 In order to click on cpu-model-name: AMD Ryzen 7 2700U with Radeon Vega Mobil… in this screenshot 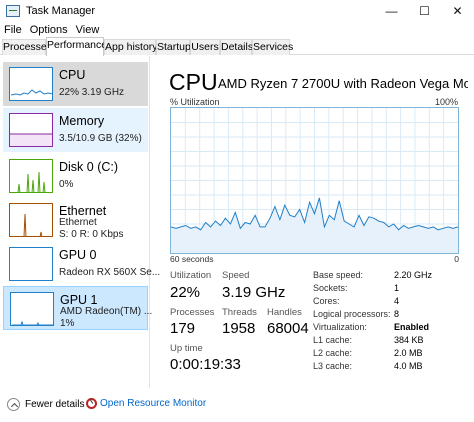, I will do `click(343, 83)`.